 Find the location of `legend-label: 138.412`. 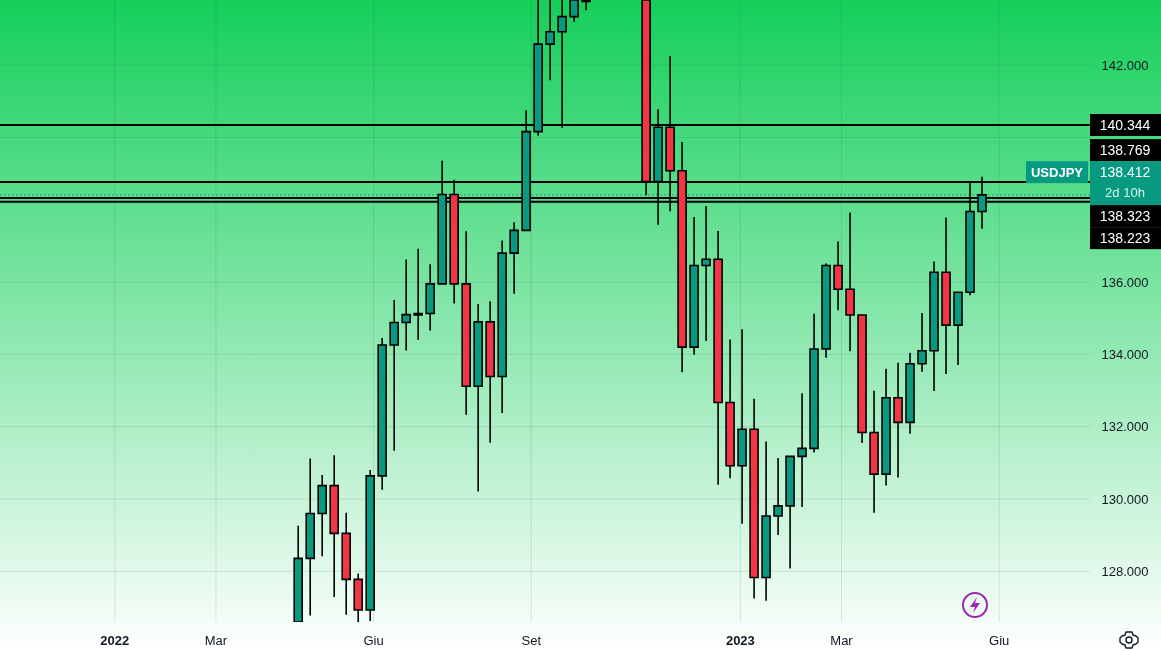

legend-label: 138.412 is located at coordinates (1125, 172).